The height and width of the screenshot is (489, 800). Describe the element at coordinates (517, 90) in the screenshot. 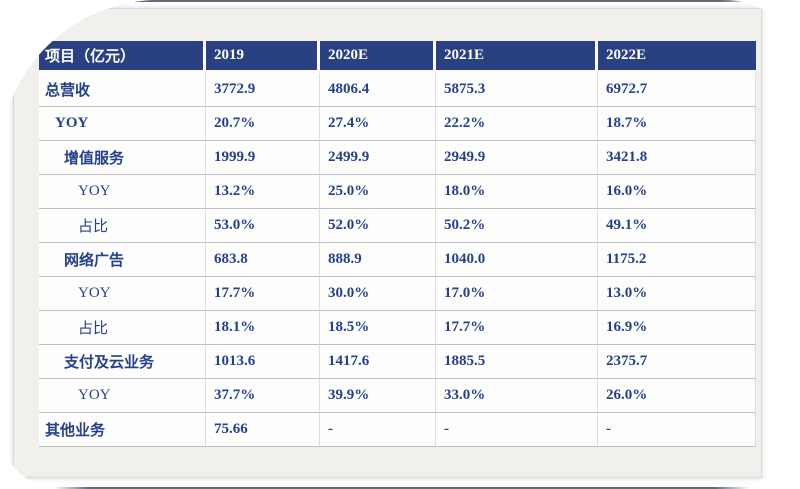

I see `row-value: 5875.3` at that location.